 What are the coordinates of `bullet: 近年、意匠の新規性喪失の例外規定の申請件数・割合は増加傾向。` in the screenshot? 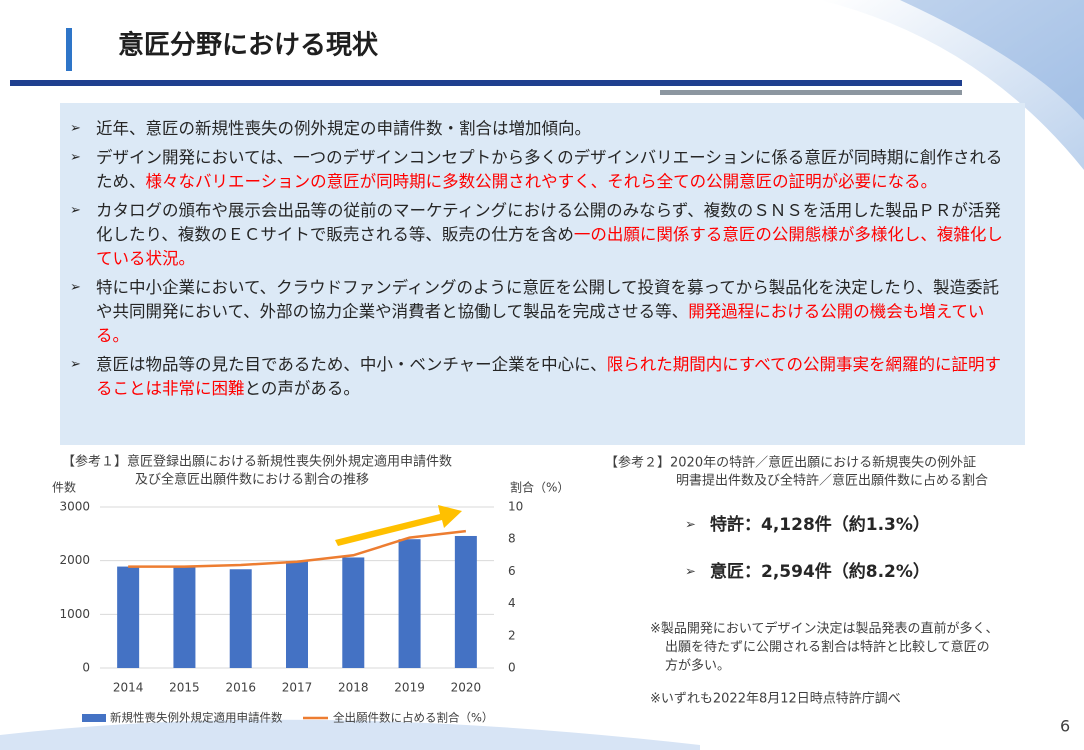 It's located at (539, 129).